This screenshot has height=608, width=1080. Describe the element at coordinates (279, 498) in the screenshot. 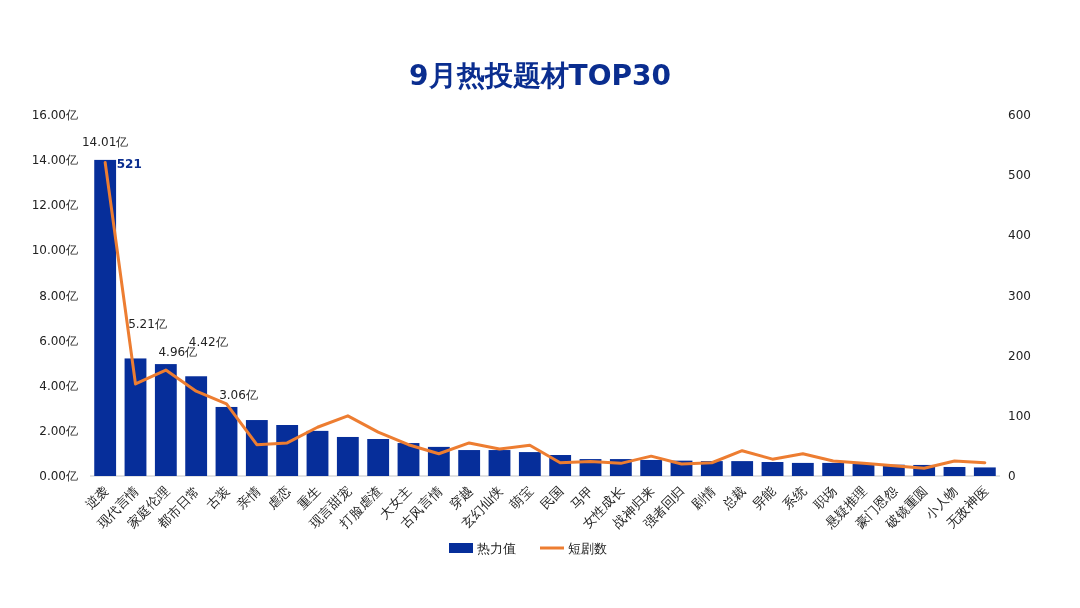

I see `x-tick-label: 虐恋` at that location.